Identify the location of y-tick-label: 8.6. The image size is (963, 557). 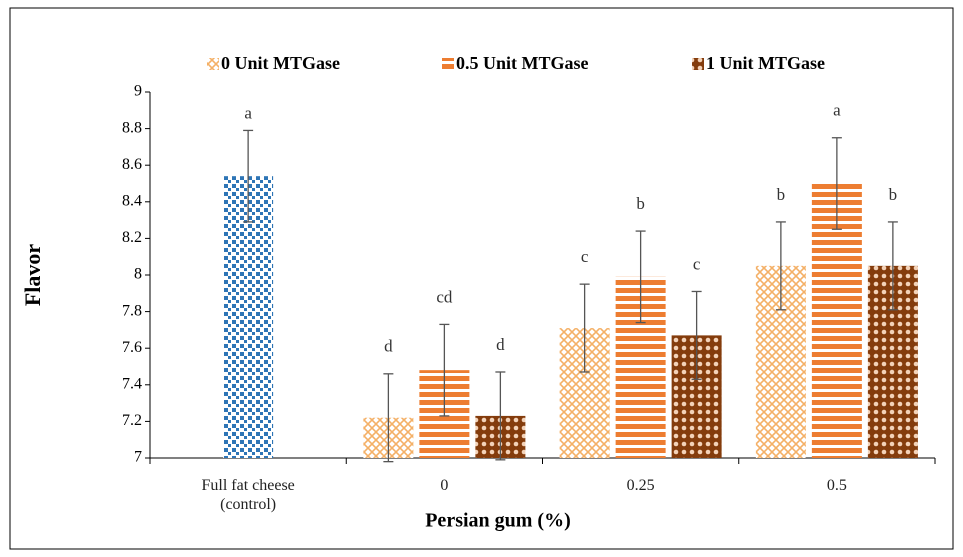
(132, 164).